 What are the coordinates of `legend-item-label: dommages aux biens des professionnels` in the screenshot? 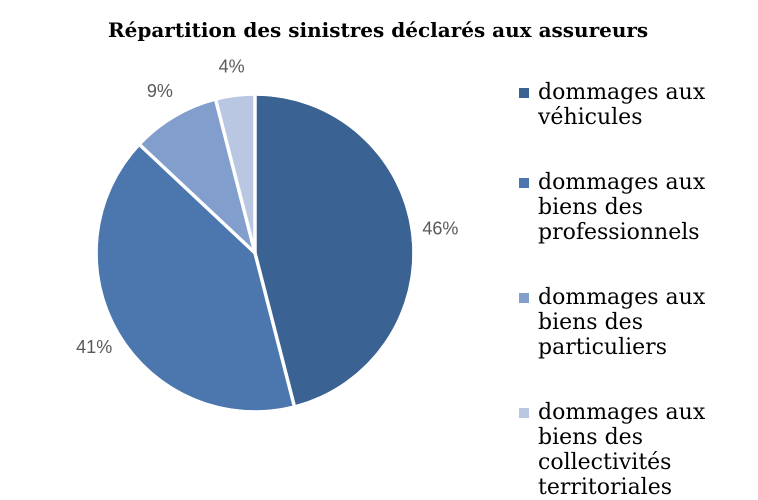 It's located at (622, 207).